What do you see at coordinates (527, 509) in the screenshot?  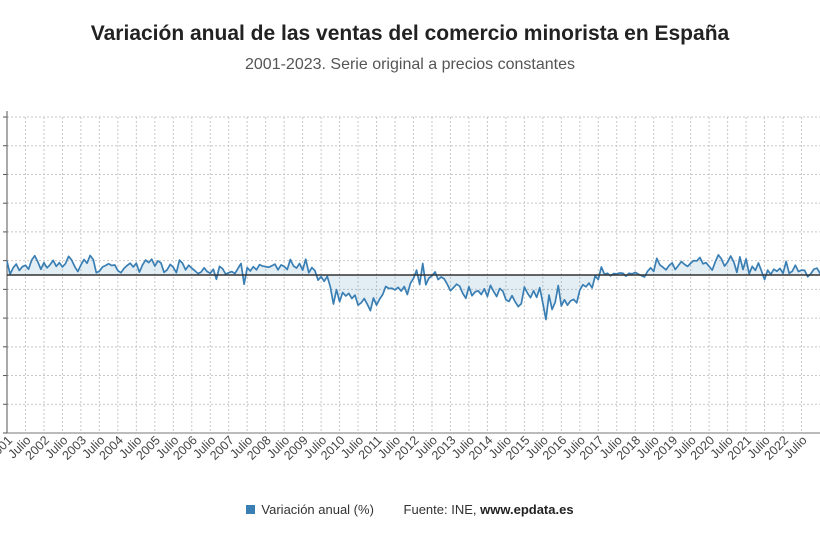 I see `source-site: www.epdata.es` at bounding box center [527, 509].